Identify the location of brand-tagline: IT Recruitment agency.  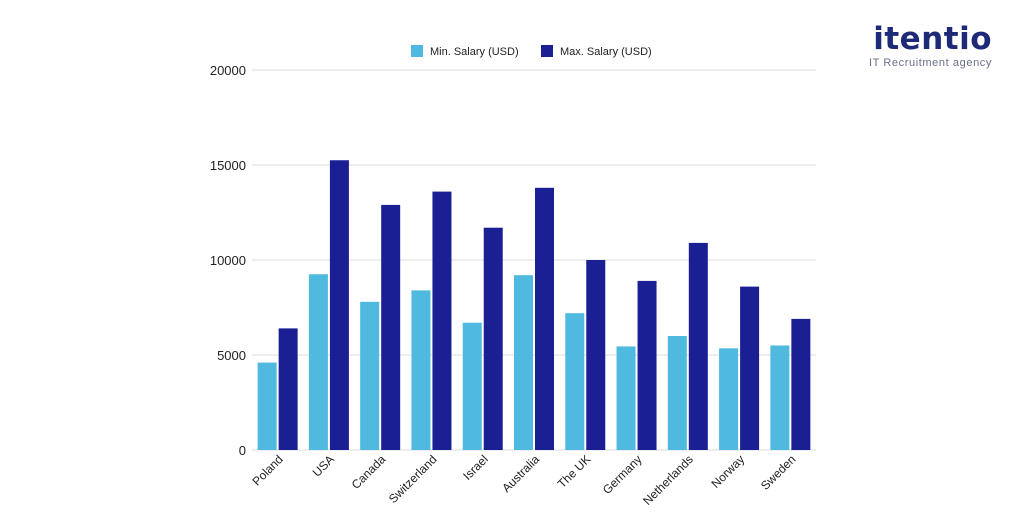
(930, 63).